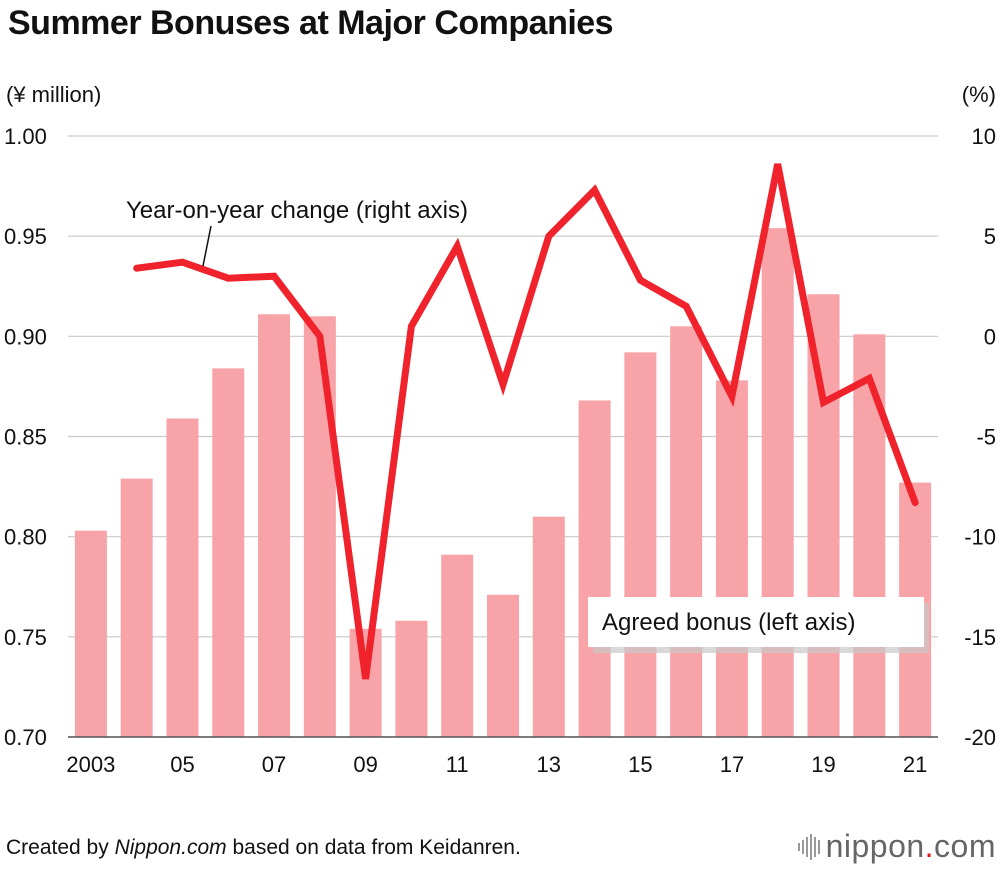  Describe the element at coordinates (311, 23) in the screenshot. I see `chart-title: Summer Bonuses at Major Companies` at that location.